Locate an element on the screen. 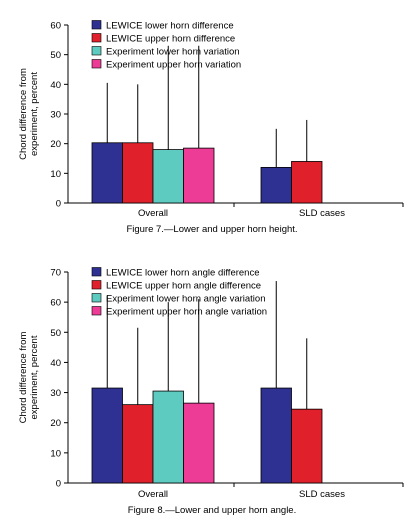 The height and width of the screenshot is (530, 420). legend-label: LEWICE lower horn difference is located at coordinates (170, 26).